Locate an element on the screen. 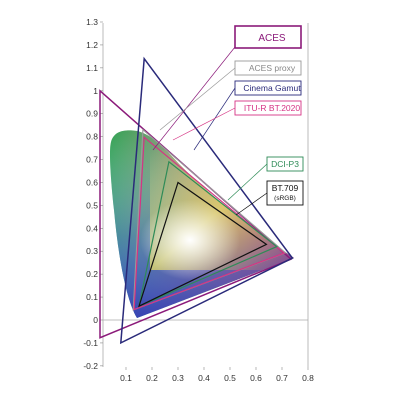  legend-item: DCI-P3 is located at coordinates (265, 178).